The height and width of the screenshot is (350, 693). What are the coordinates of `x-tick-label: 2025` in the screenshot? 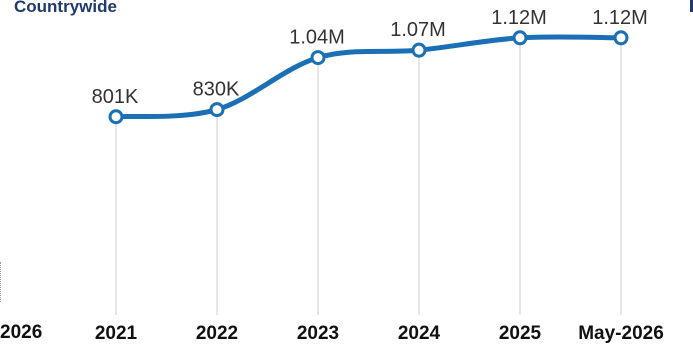 It's located at (520, 333).